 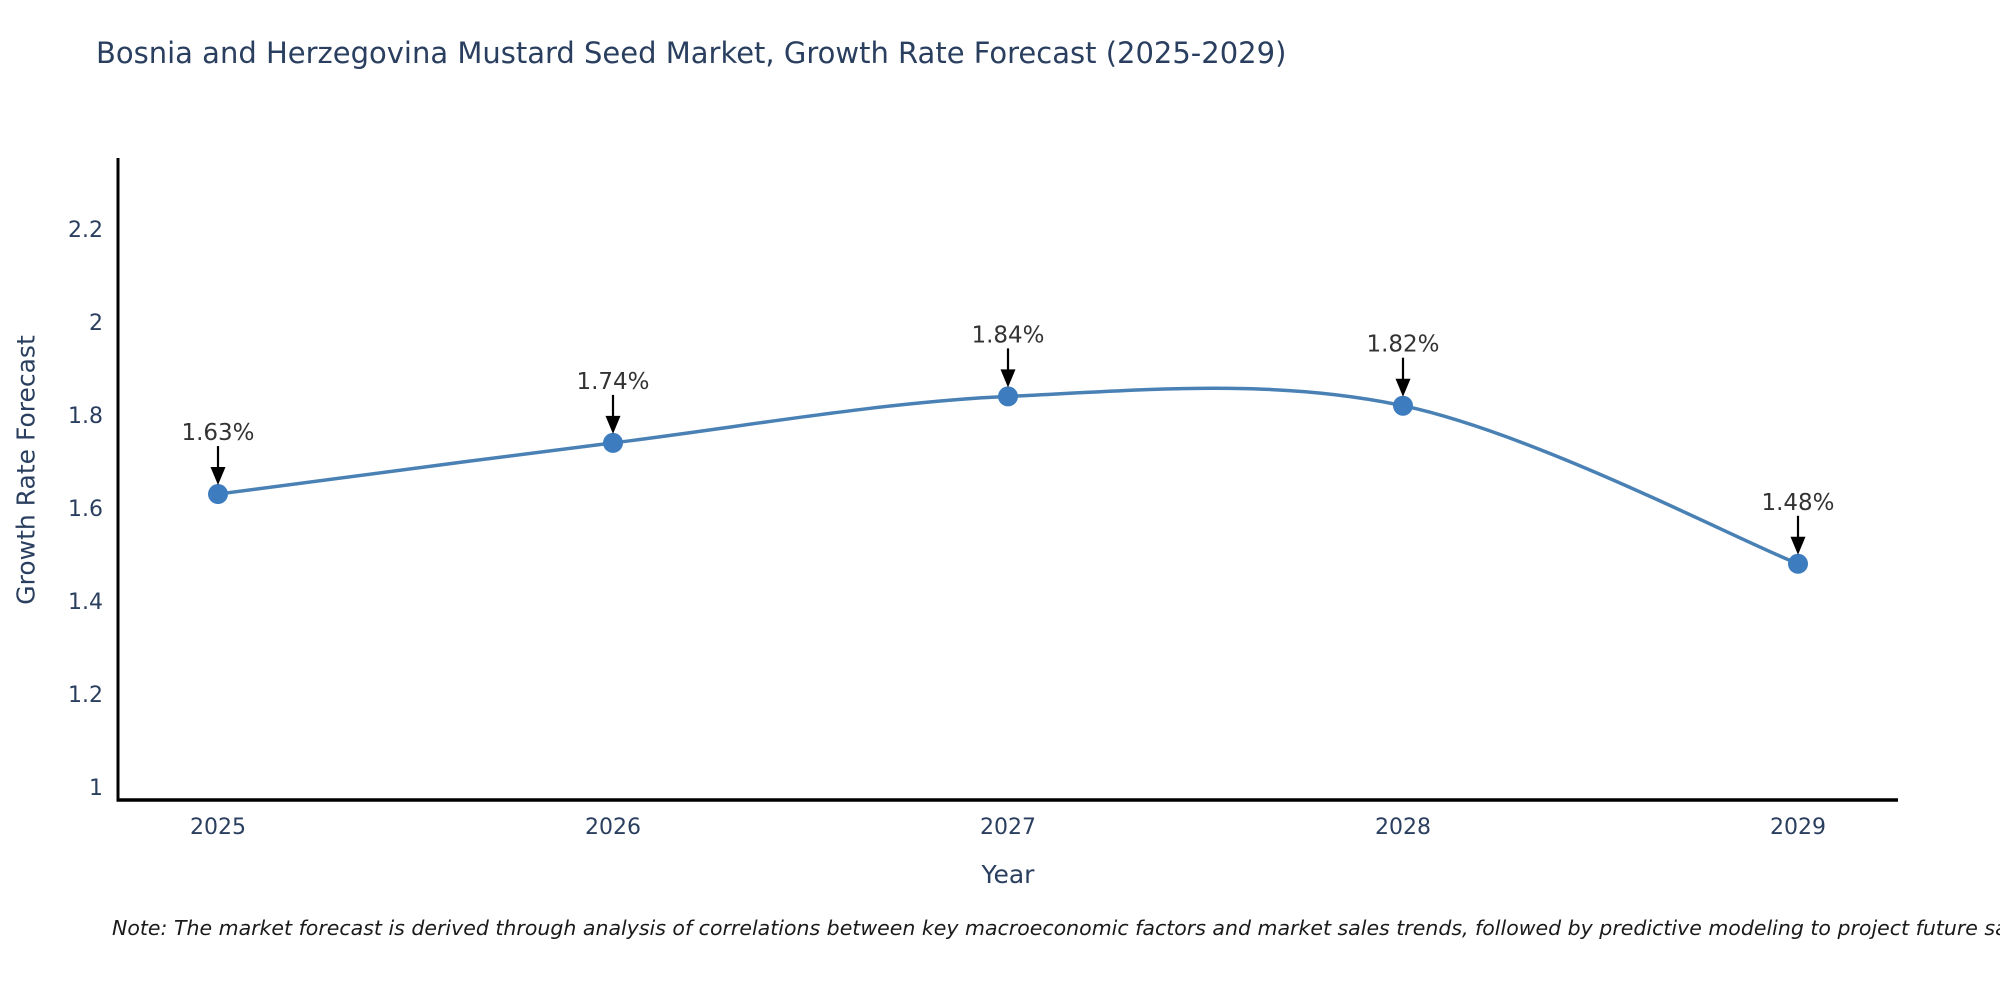 I want to click on annotation-label: 1.82%, so click(x=1402, y=345).